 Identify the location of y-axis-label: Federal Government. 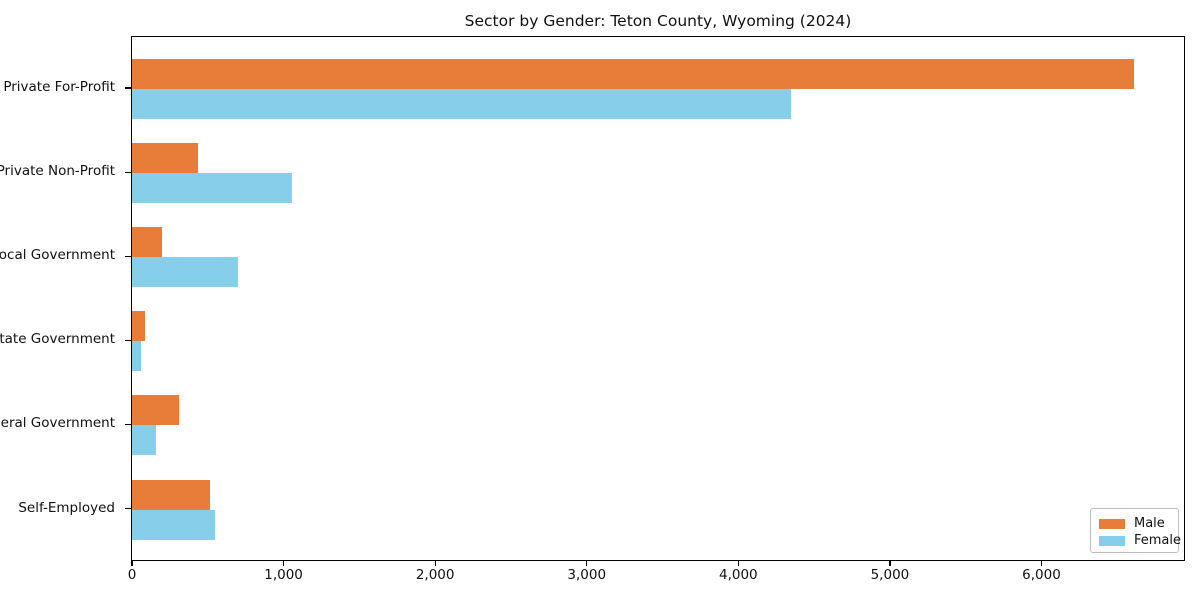
(57, 423).